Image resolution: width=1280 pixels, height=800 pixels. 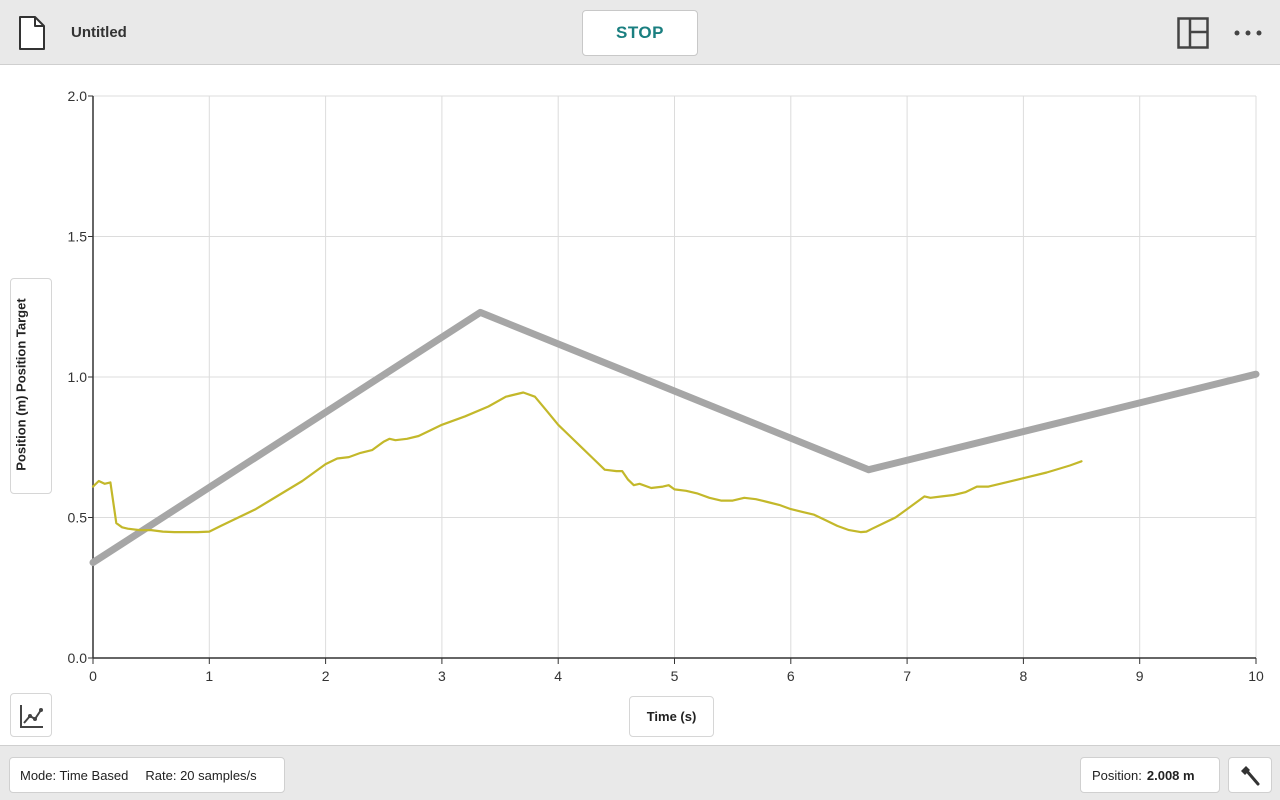 I want to click on x-tick-label: 5, so click(x=675, y=676).